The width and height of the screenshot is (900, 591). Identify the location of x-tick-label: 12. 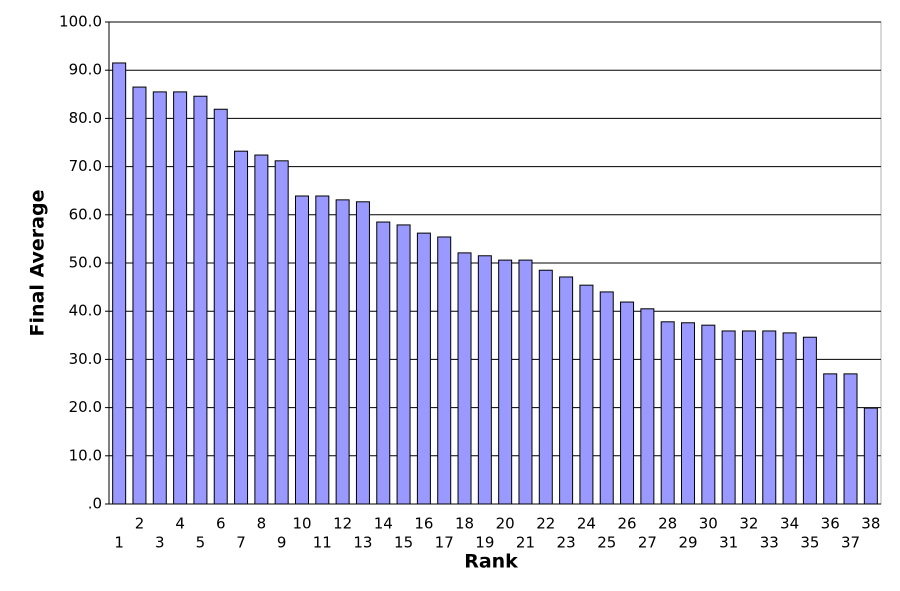
(342, 524).